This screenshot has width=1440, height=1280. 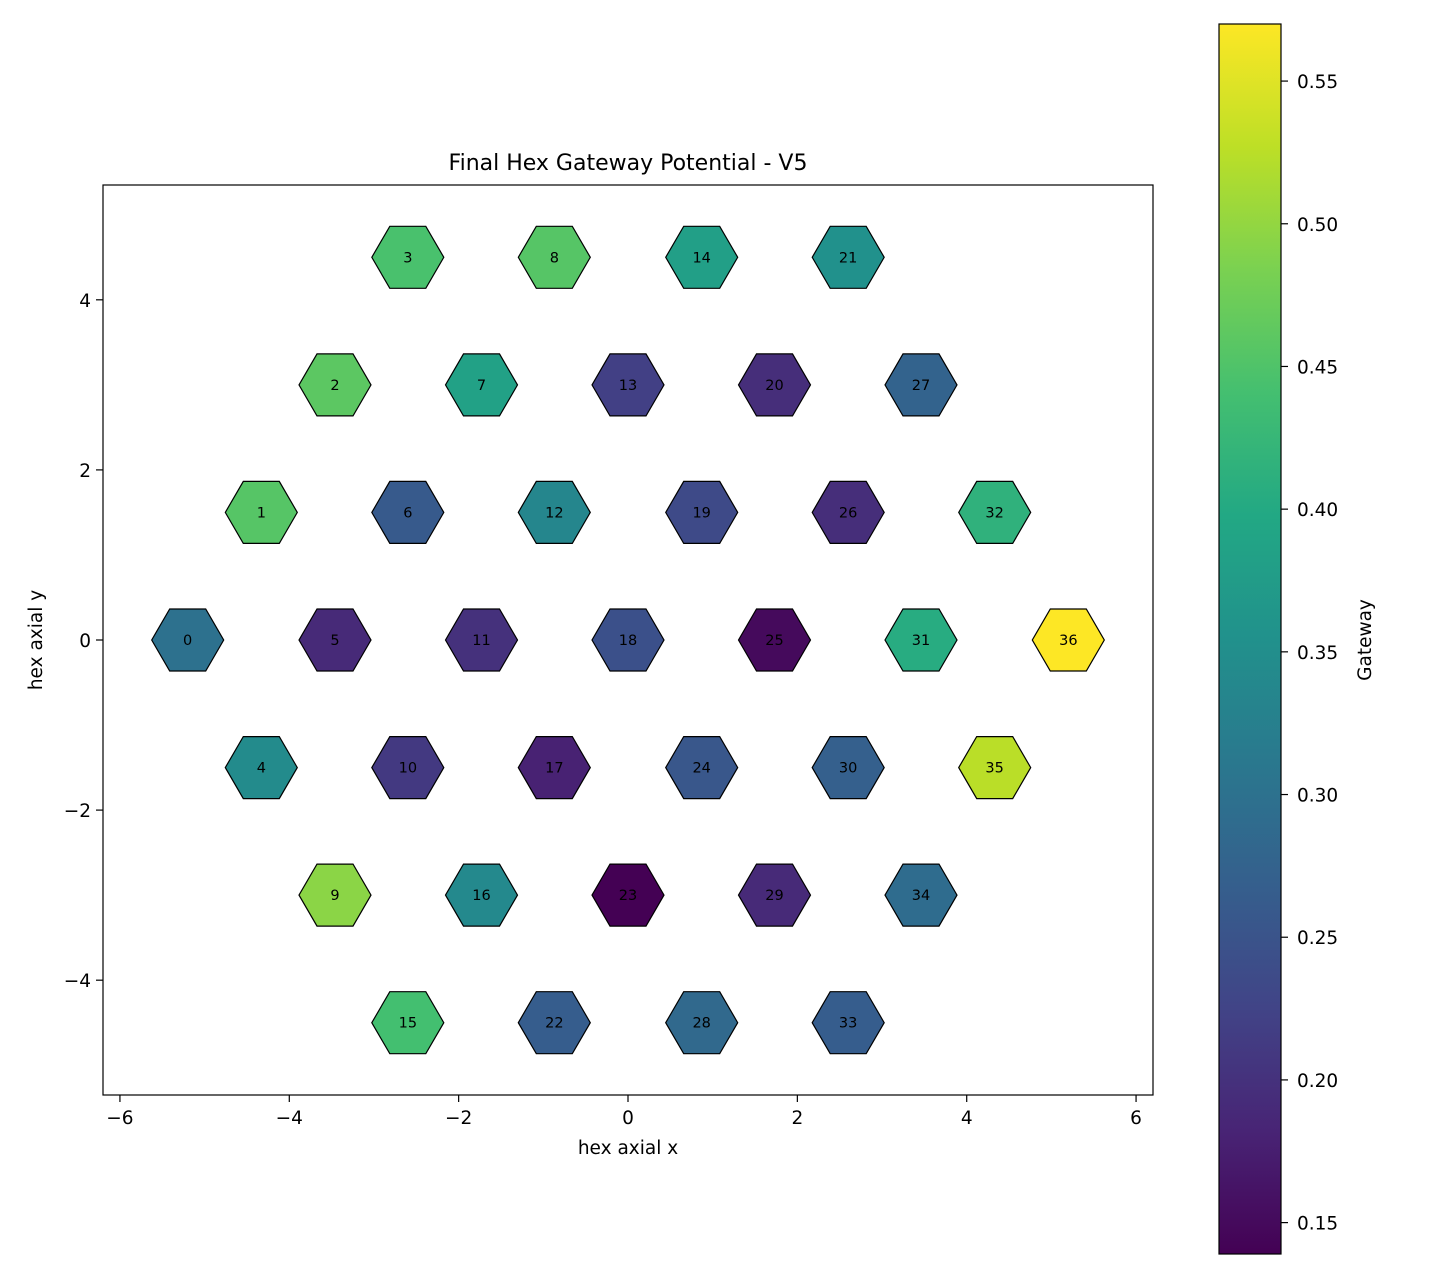 What do you see at coordinates (85, 301) in the screenshot?
I see `y-tick-label: 4` at bounding box center [85, 301].